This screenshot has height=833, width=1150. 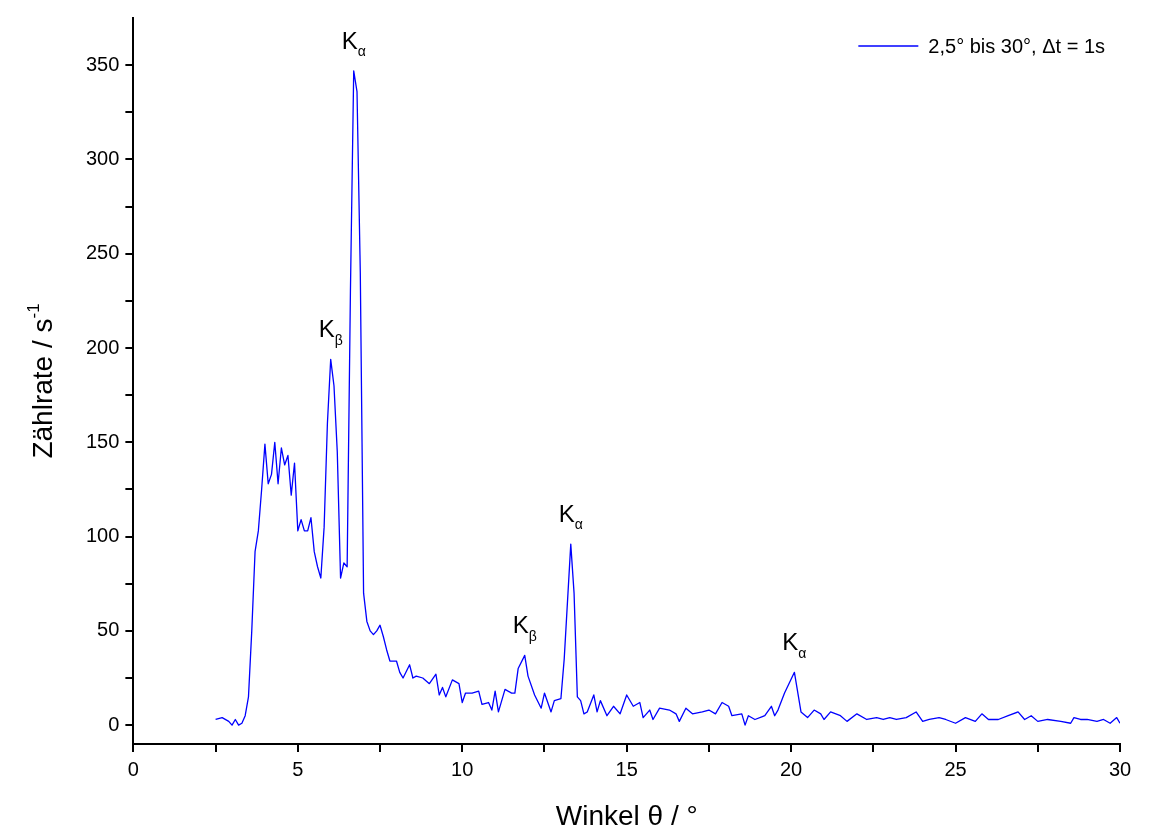 I want to click on y-axis-title: Zählrate / s-1, so click(x=41, y=381).